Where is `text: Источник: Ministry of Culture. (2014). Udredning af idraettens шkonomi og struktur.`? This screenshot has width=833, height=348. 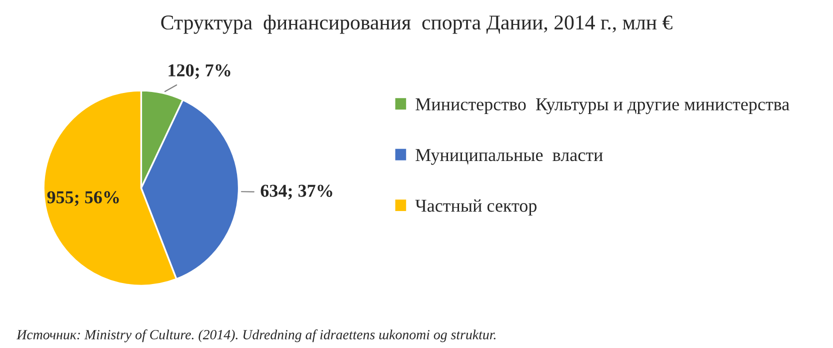
text: Источник: Ministry of Culture. (2014). Udredning af idraettens шkonomi og struktur. is located at coordinates (256, 335).